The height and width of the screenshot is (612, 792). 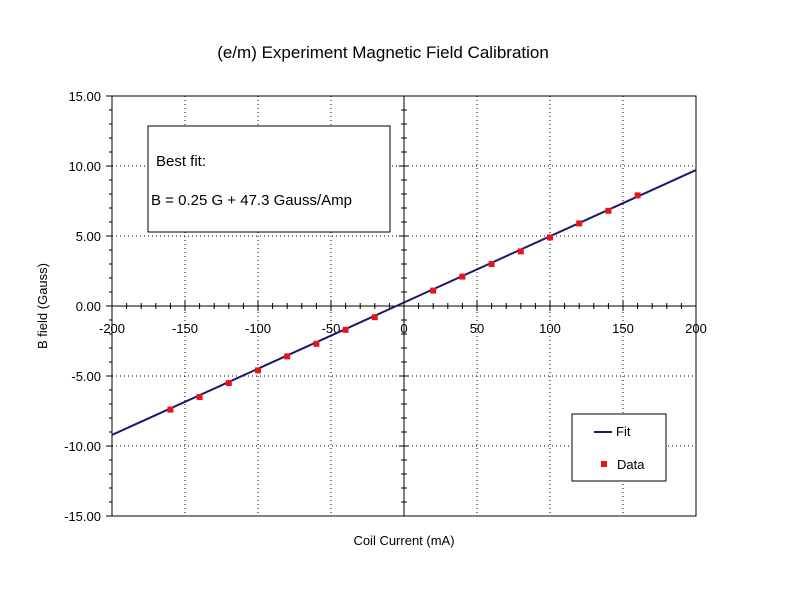 I want to click on x-tick-label: -100, so click(x=258, y=328).